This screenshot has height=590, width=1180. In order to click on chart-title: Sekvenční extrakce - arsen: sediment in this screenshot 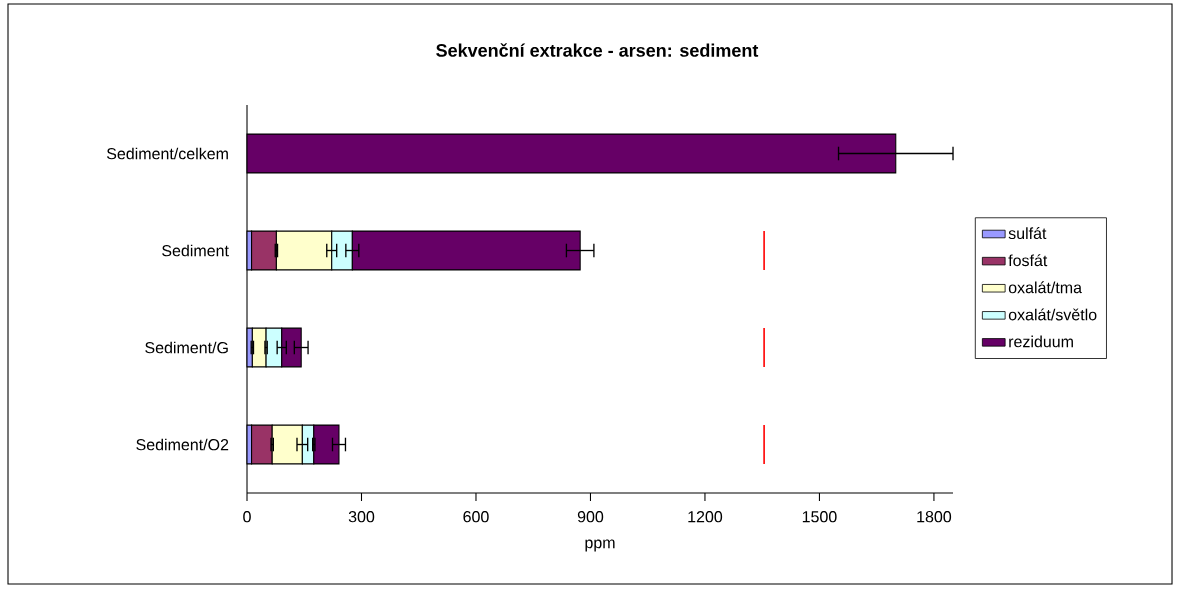, I will do `click(597, 50)`.